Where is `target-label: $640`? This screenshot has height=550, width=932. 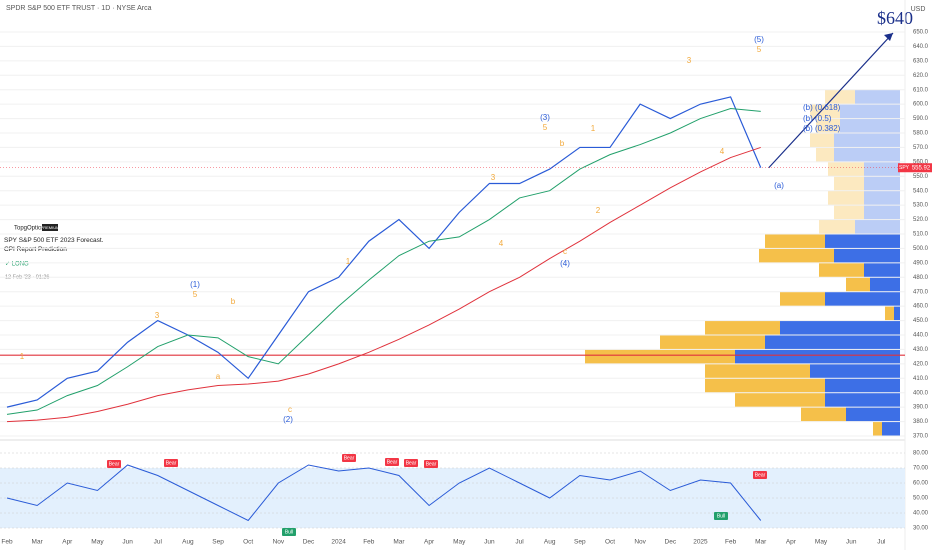 target-label: $640 is located at coordinates (895, 18).